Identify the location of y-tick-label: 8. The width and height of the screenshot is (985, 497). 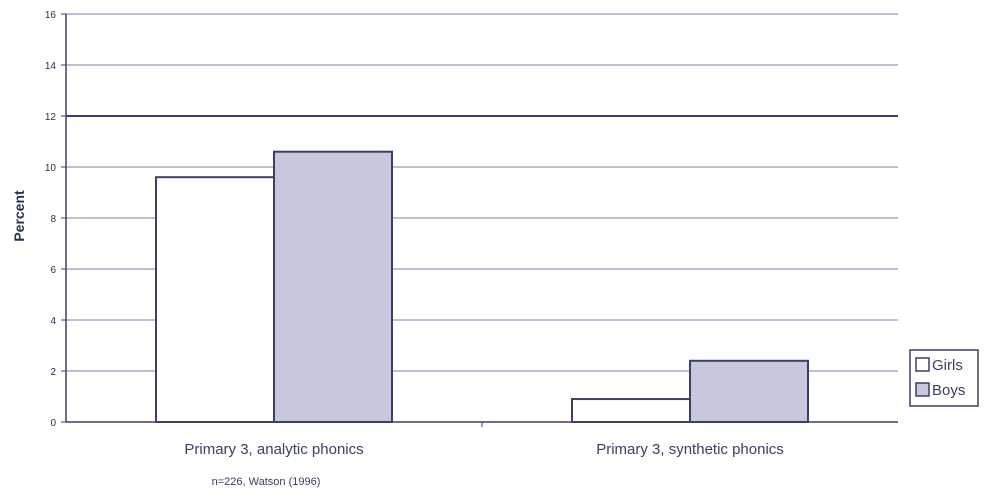
(53, 219).